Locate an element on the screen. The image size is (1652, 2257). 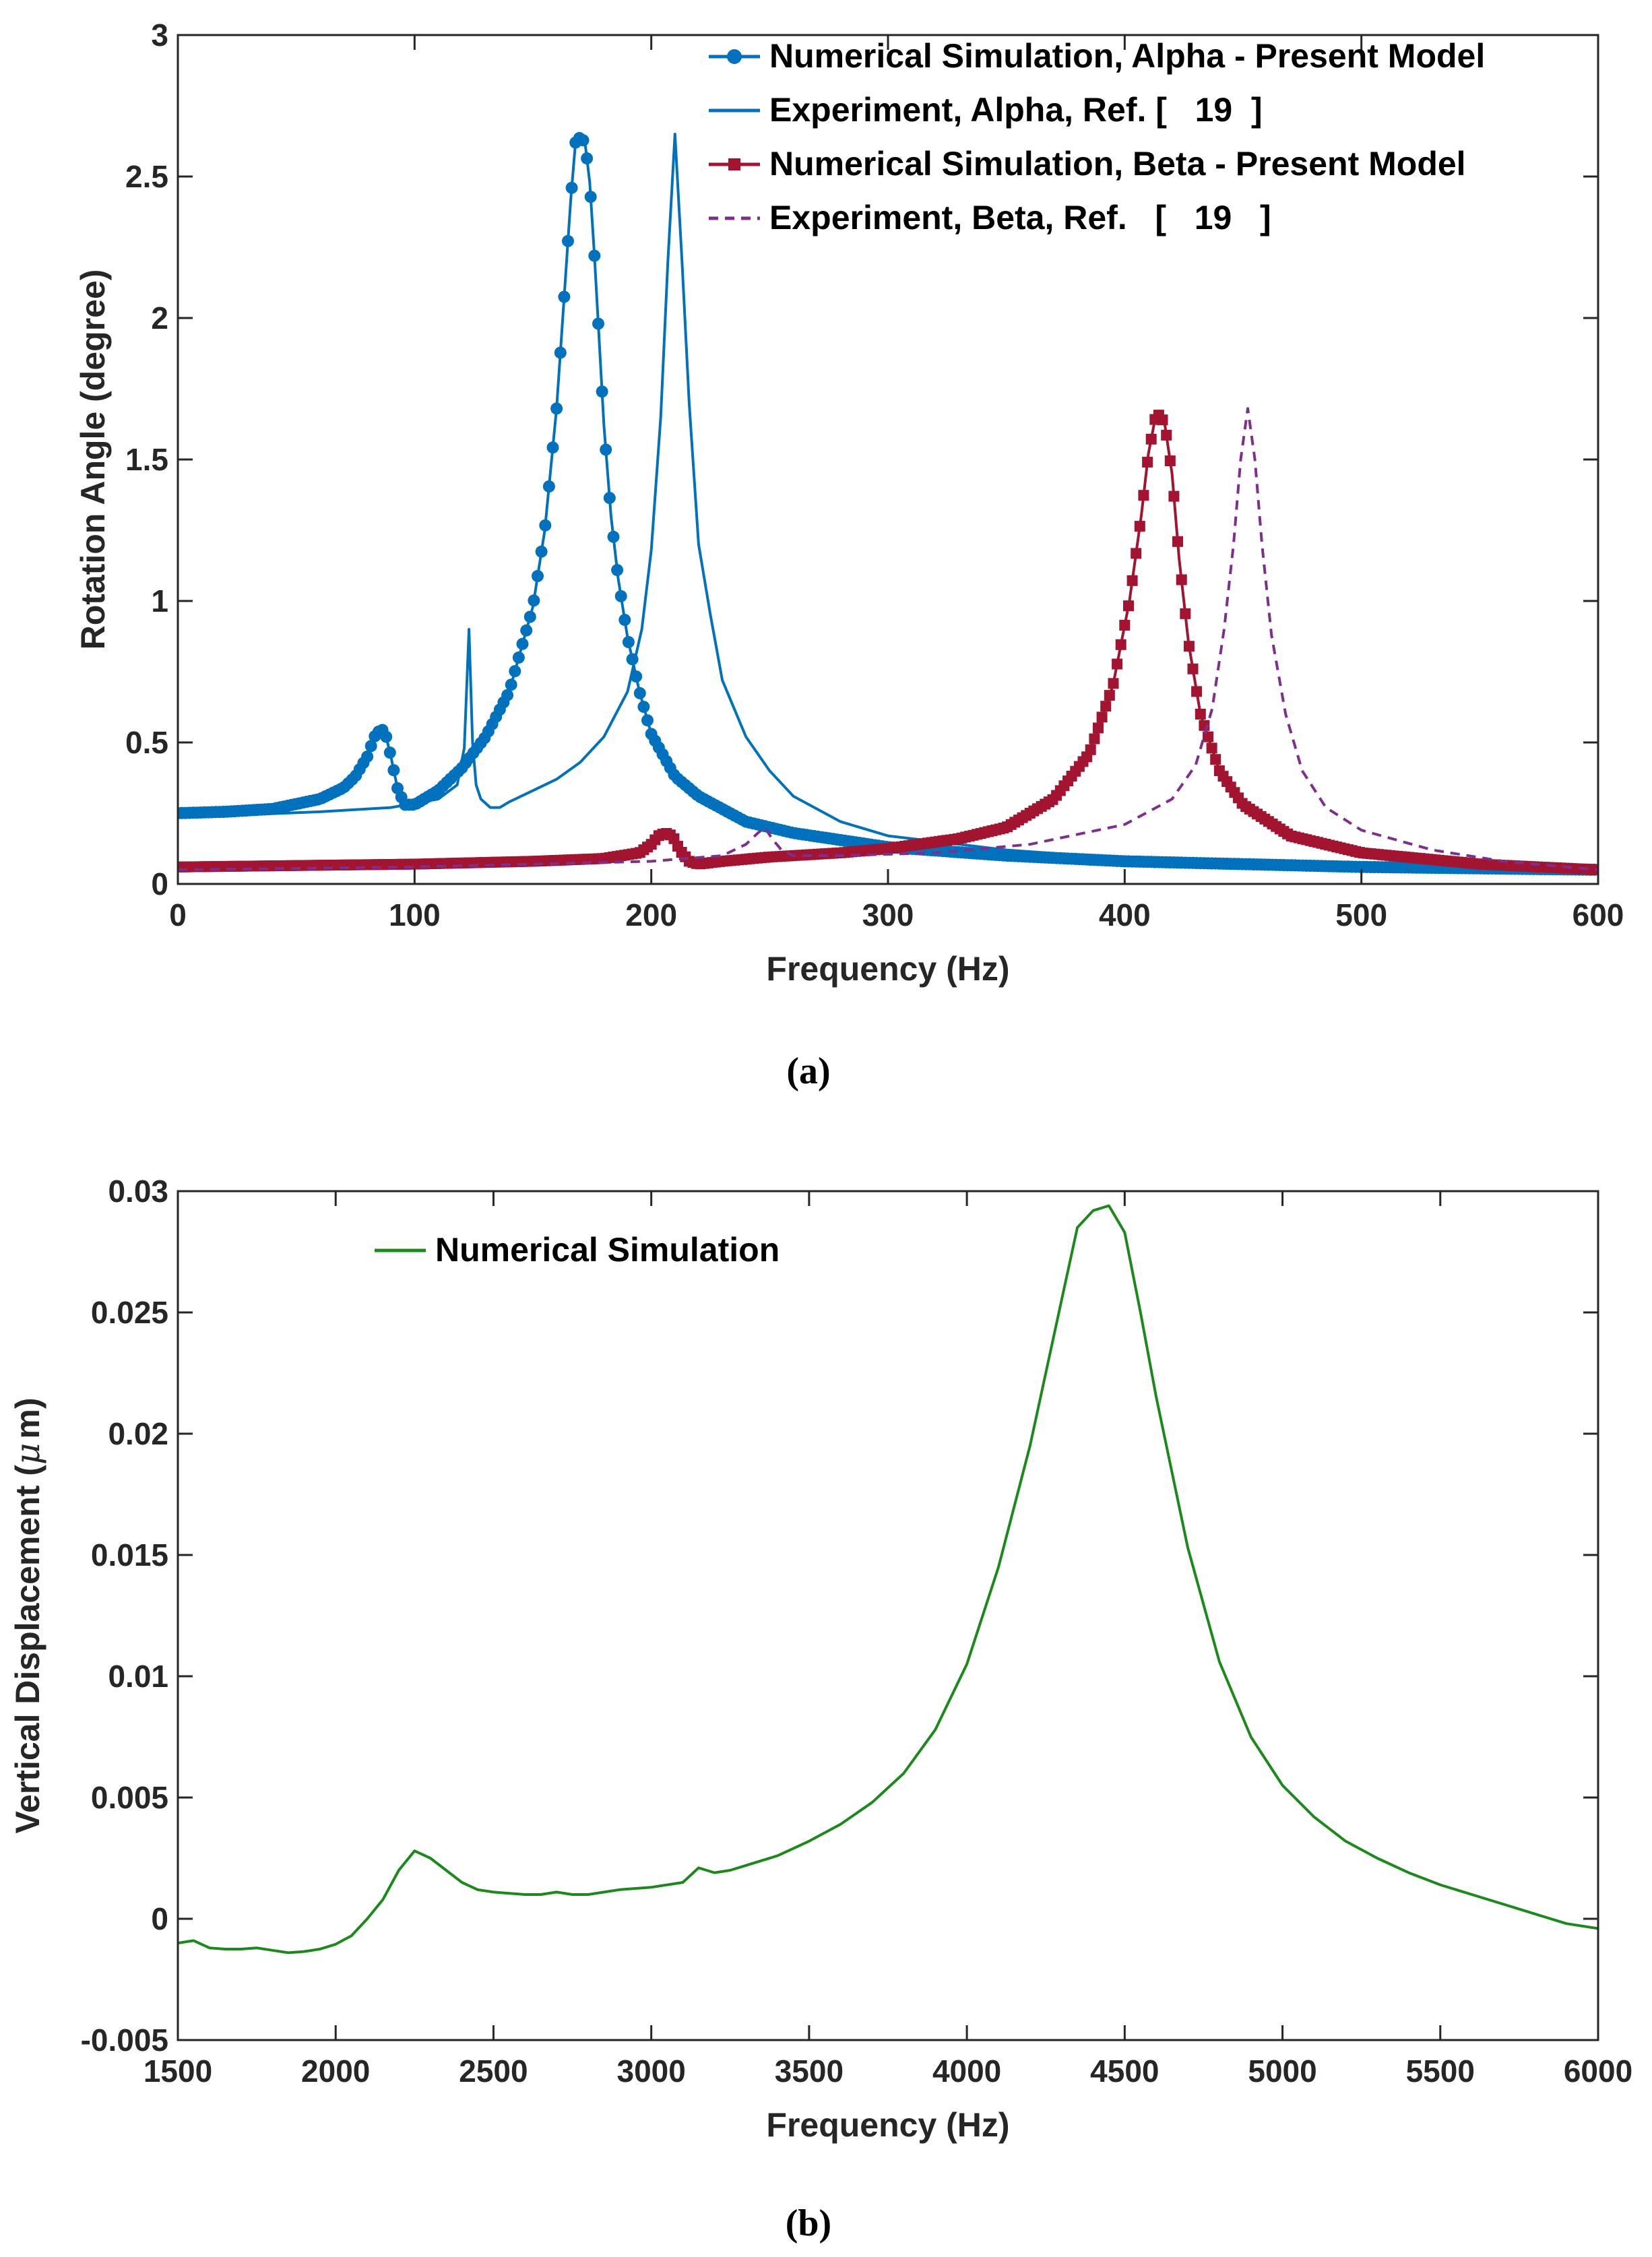
panel-a-y-tick-label: 2.5 is located at coordinates (146, 176).